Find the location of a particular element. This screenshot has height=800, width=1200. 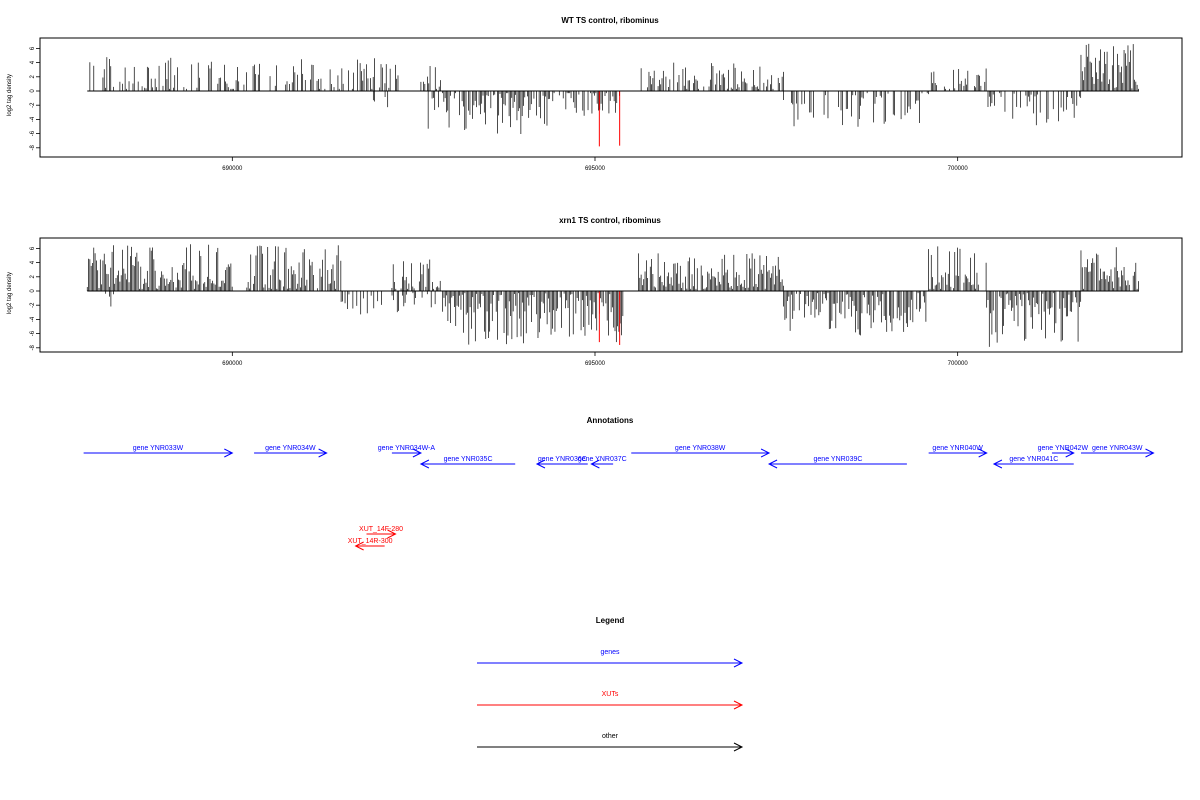

wt-x-axis: 690000 695000 700000 is located at coordinates (595, 164).